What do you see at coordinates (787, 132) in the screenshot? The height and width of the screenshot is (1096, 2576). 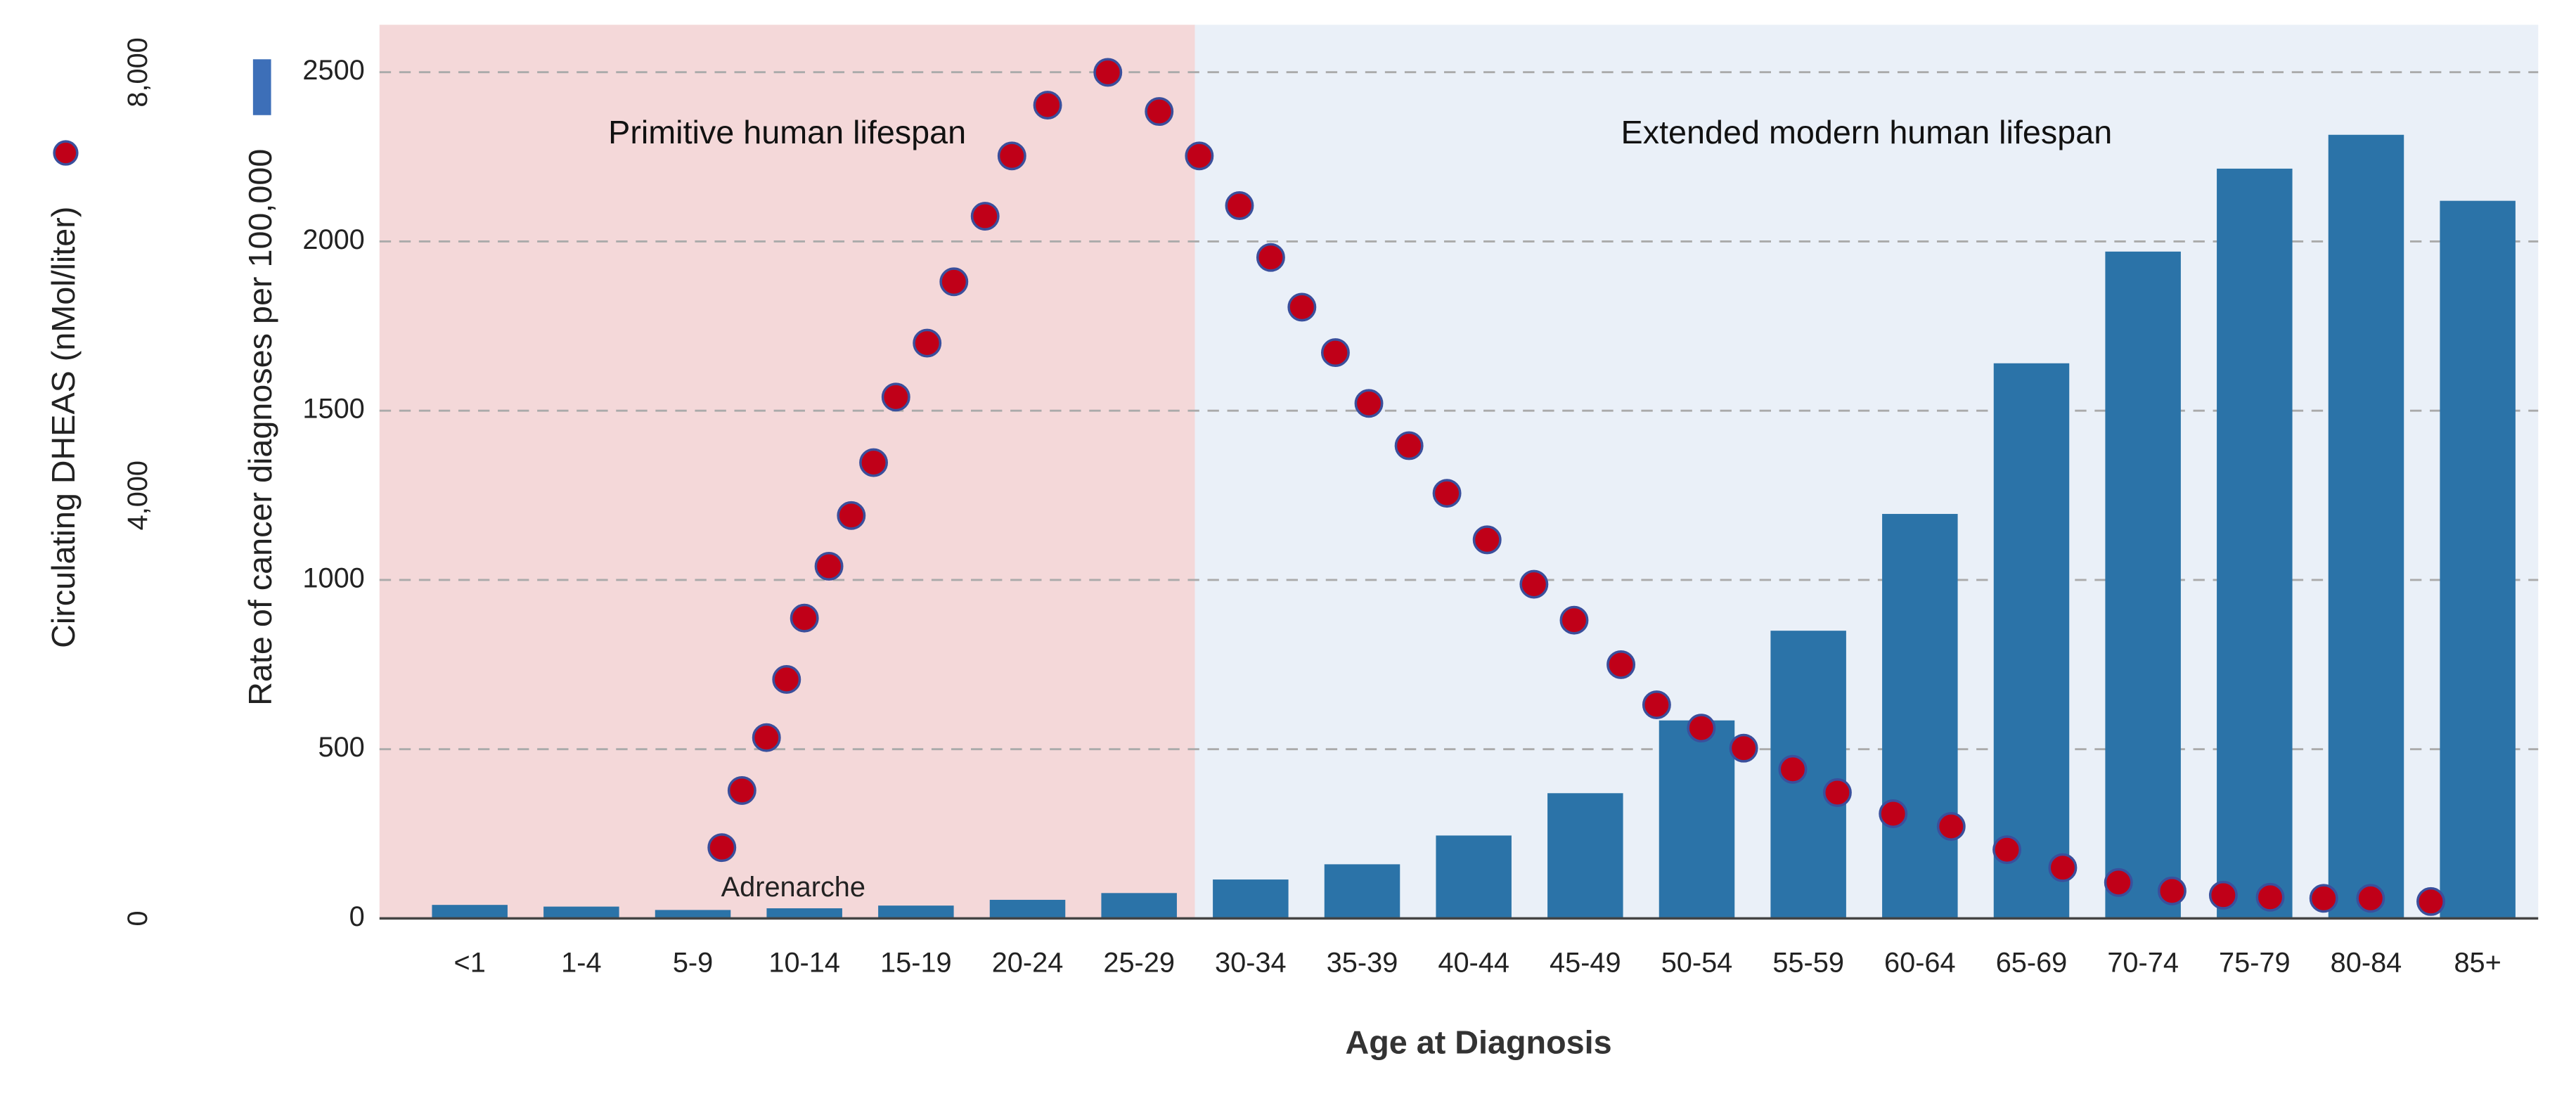 I see `region-label: Primitive human lifespan` at bounding box center [787, 132].